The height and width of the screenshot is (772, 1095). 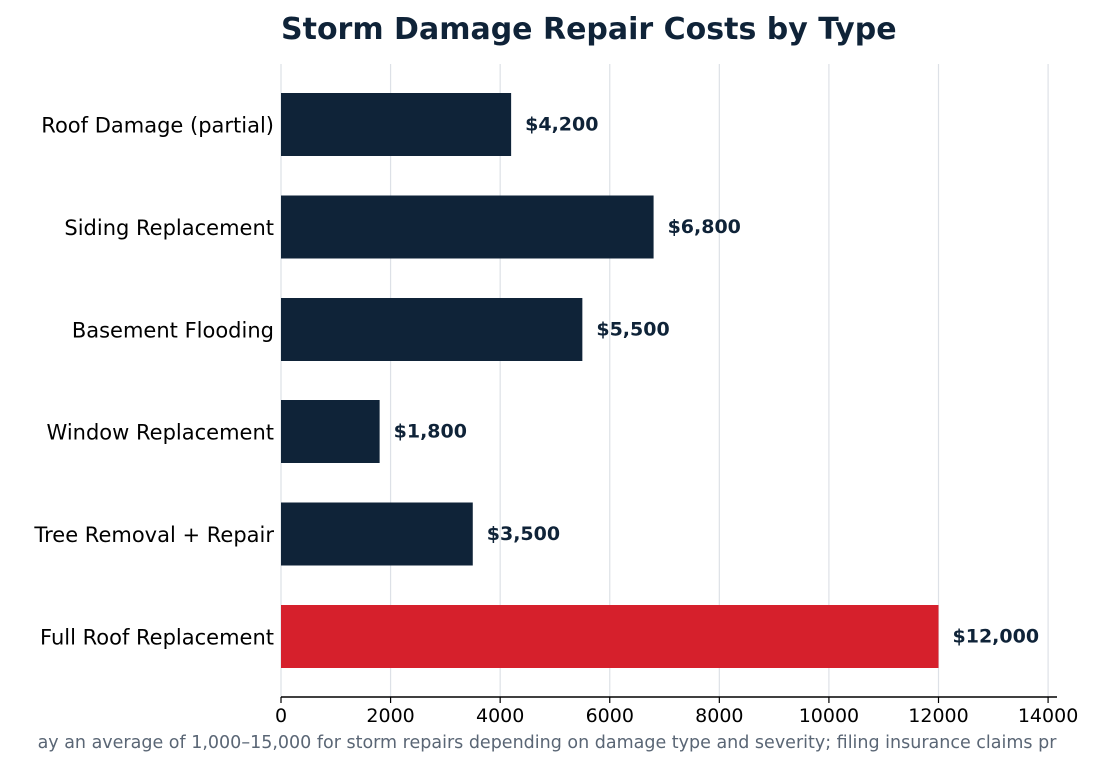 What do you see at coordinates (153, 535) in the screenshot?
I see `category-label-5: Tree Removal + Repair` at bounding box center [153, 535].